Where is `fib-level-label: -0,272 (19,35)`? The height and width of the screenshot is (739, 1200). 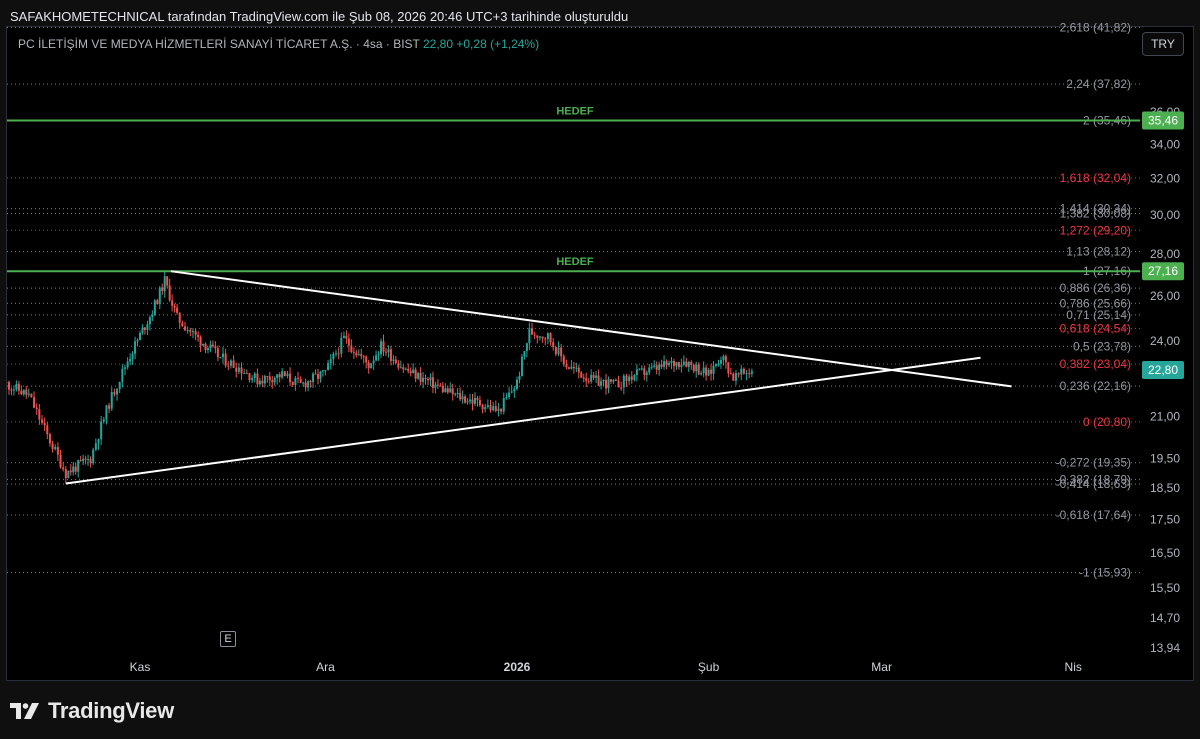
fib-level-label: -0,272 (19,35) is located at coordinates (1093, 463).